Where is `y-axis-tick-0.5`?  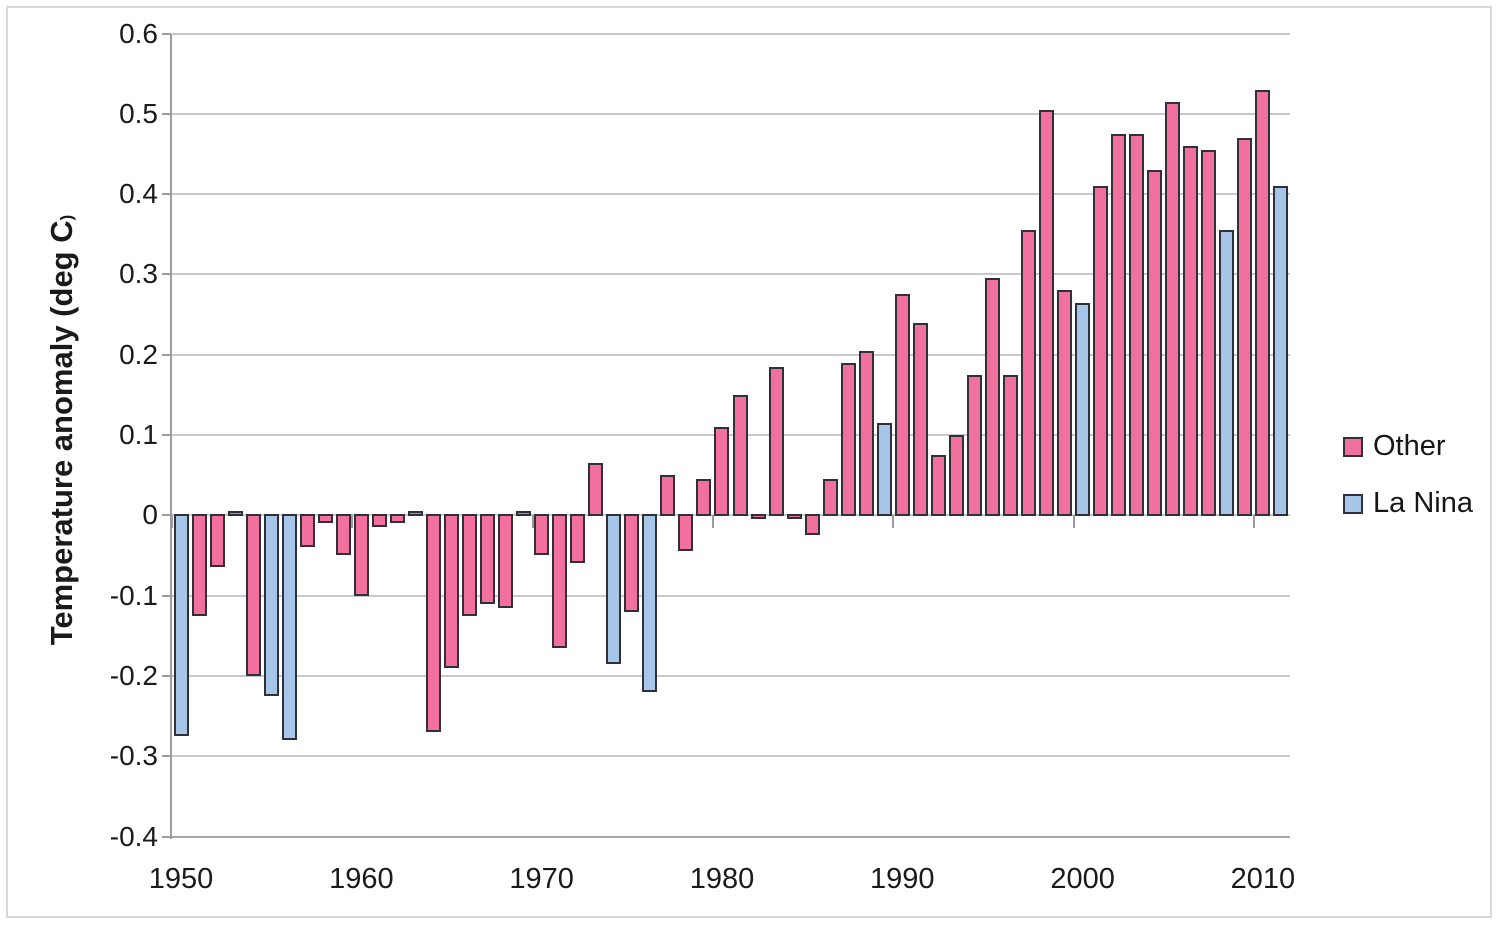 y-axis-tick-0.5 is located at coordinates (166, 113).